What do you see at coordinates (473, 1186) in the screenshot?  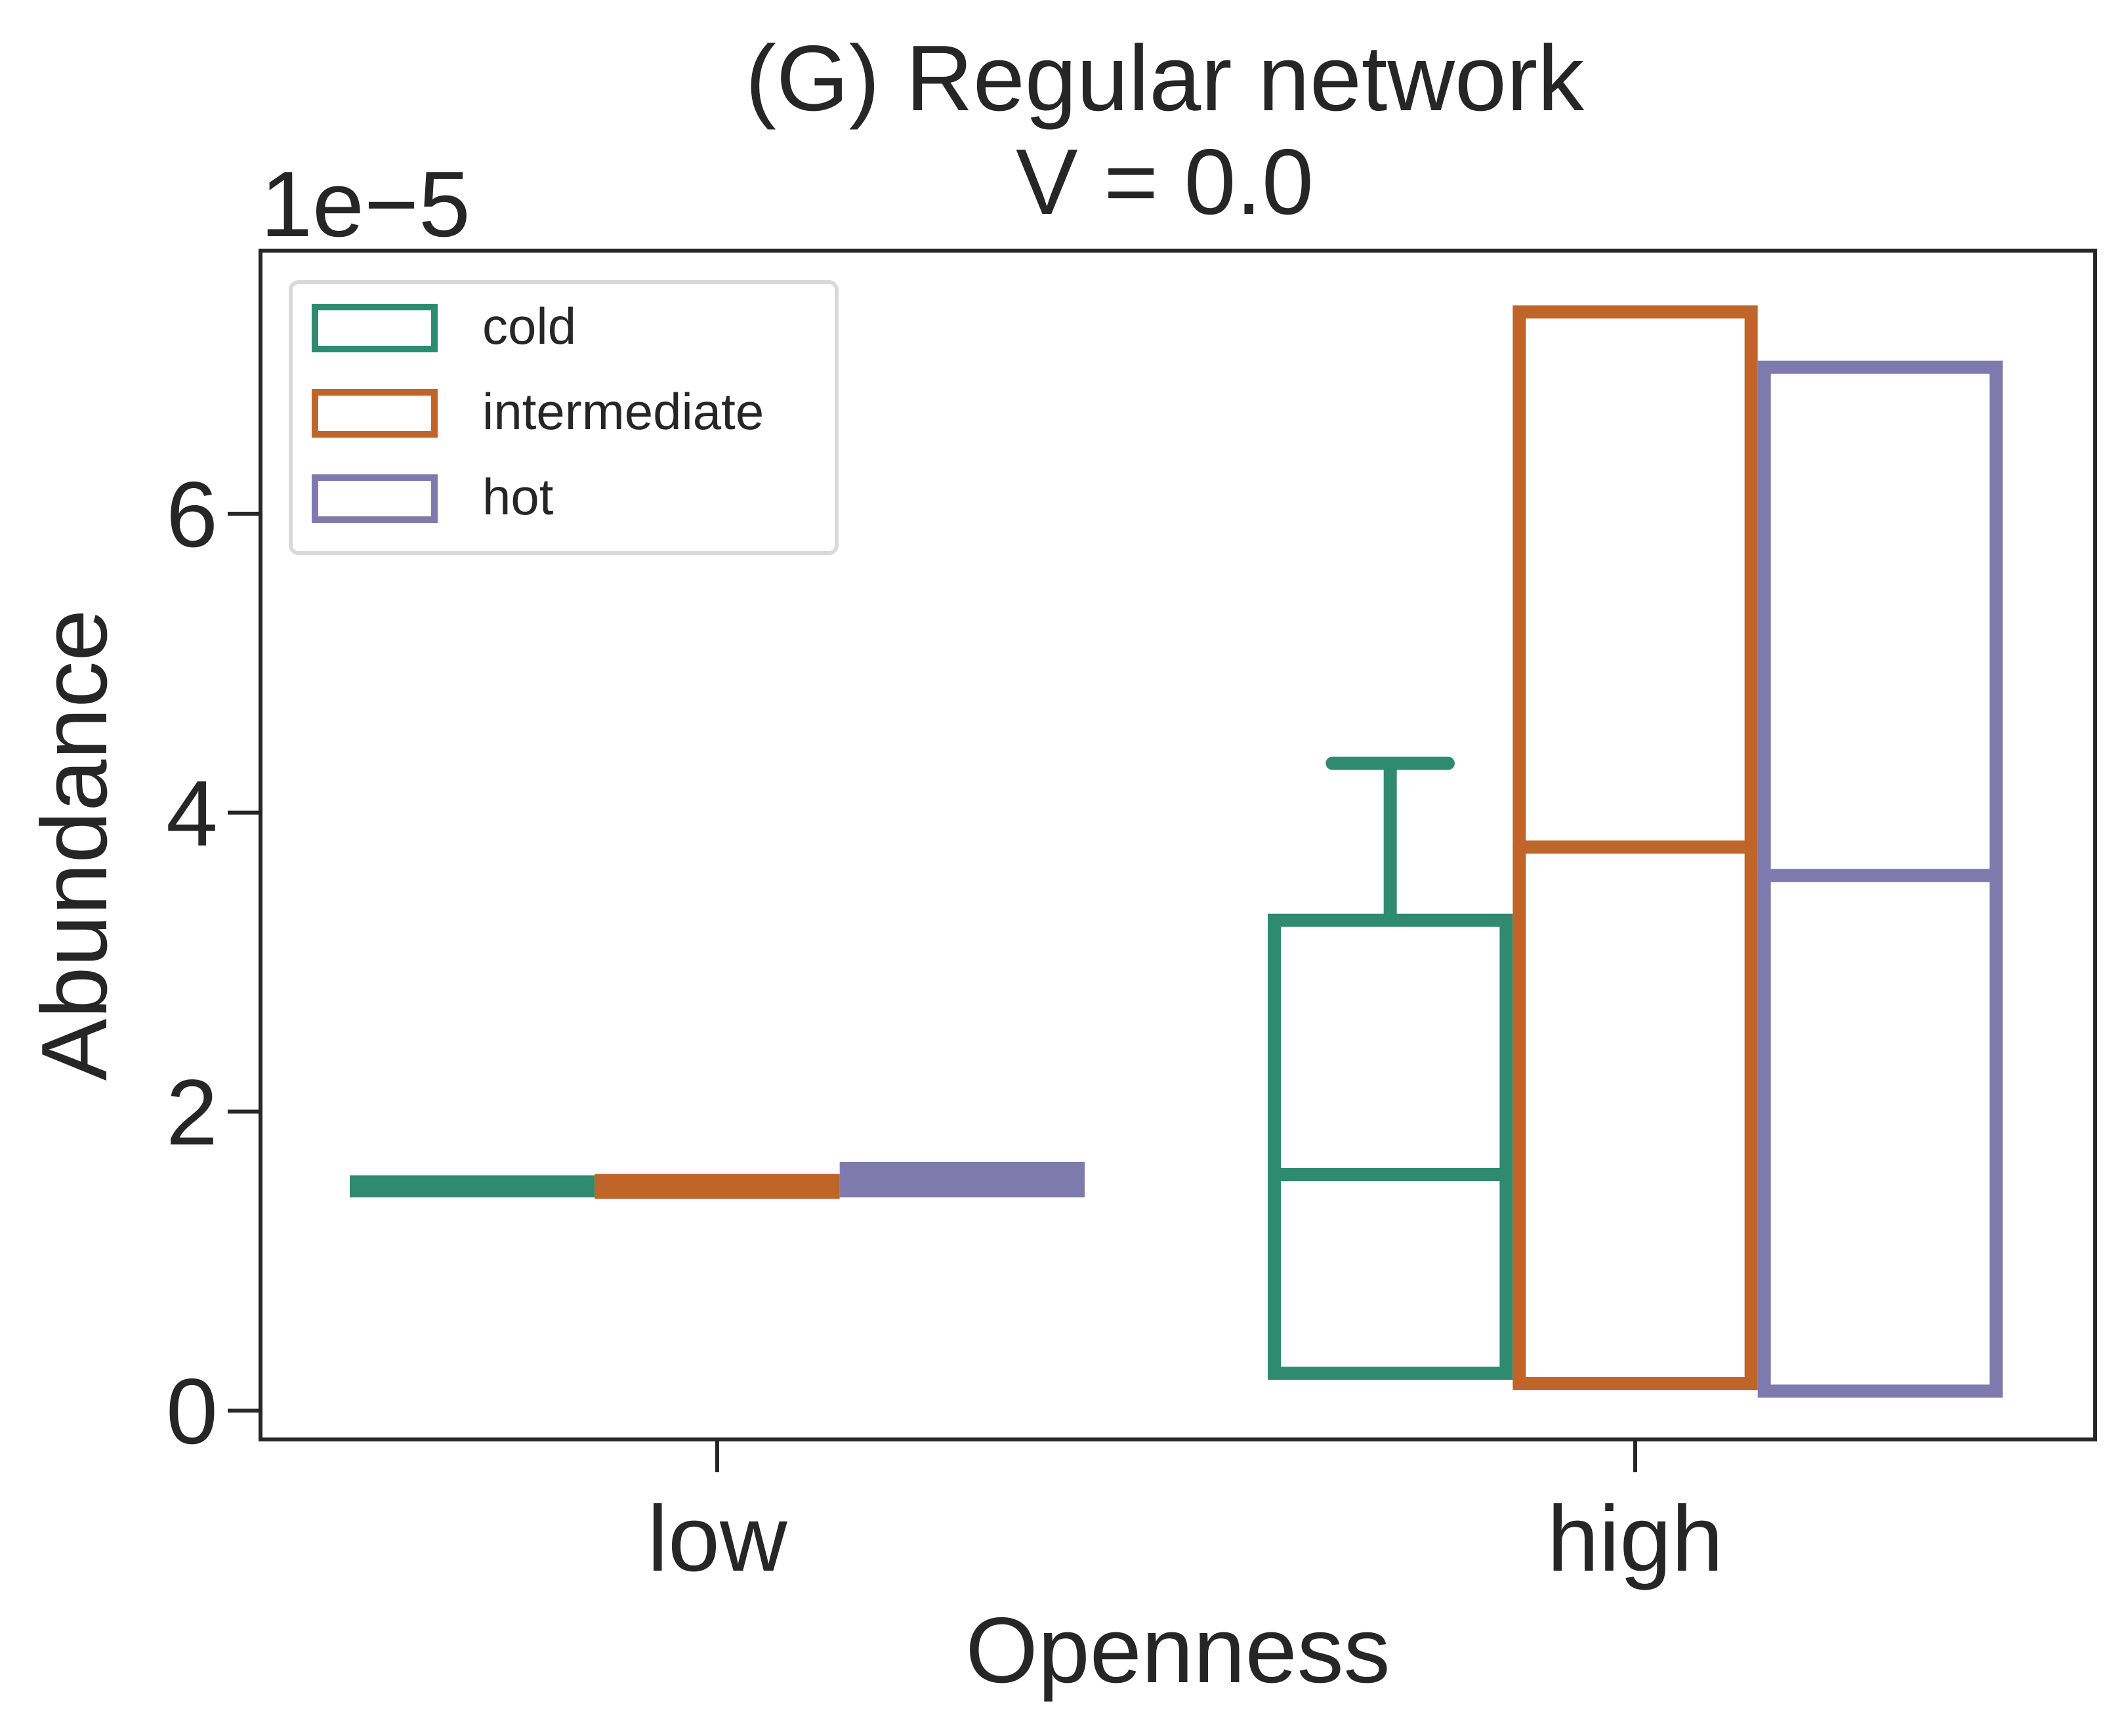 I see `box-cold-low` at bounding box center [473, 1186].